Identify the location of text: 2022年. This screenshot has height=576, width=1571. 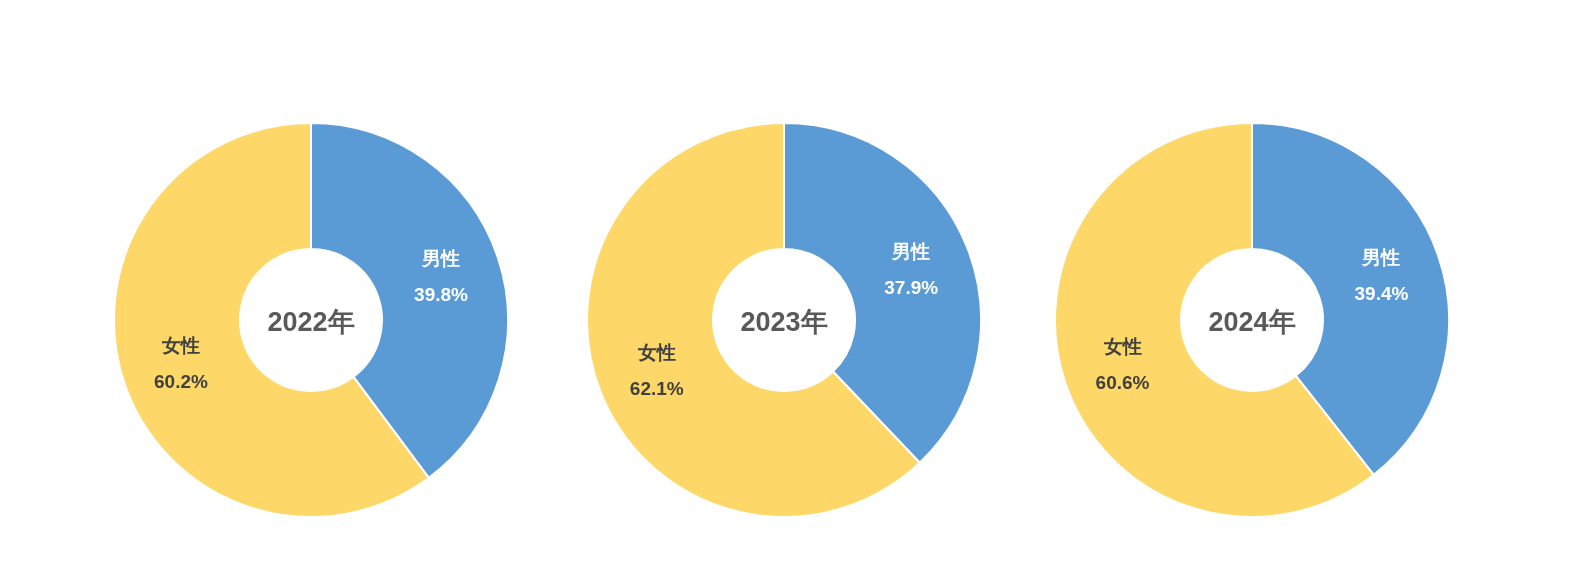
(311, 321).